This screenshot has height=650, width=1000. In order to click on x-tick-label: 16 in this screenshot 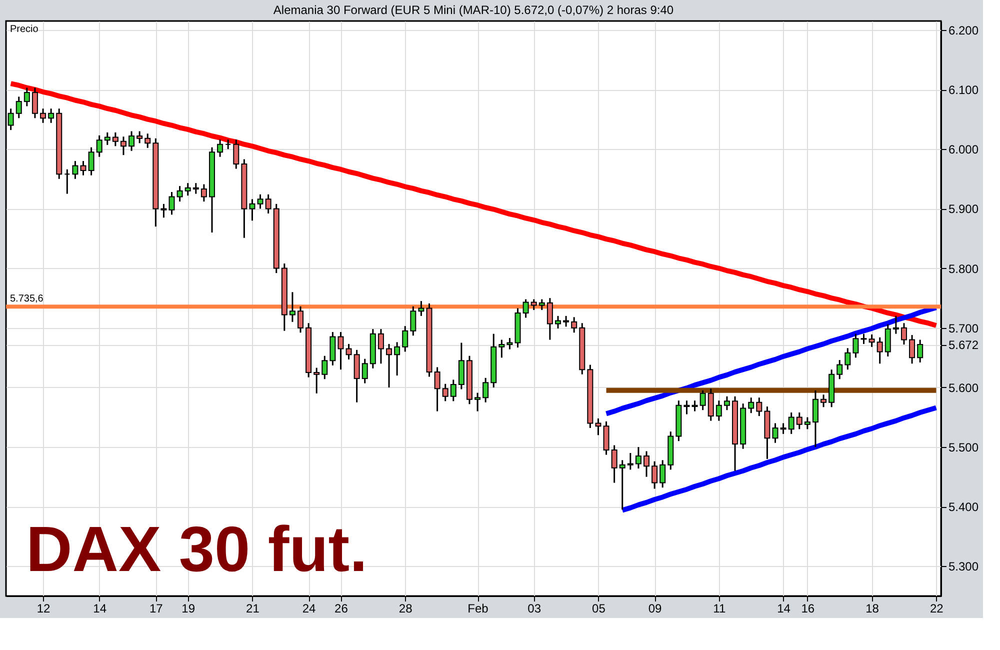, I will do `click(808, 609)`.